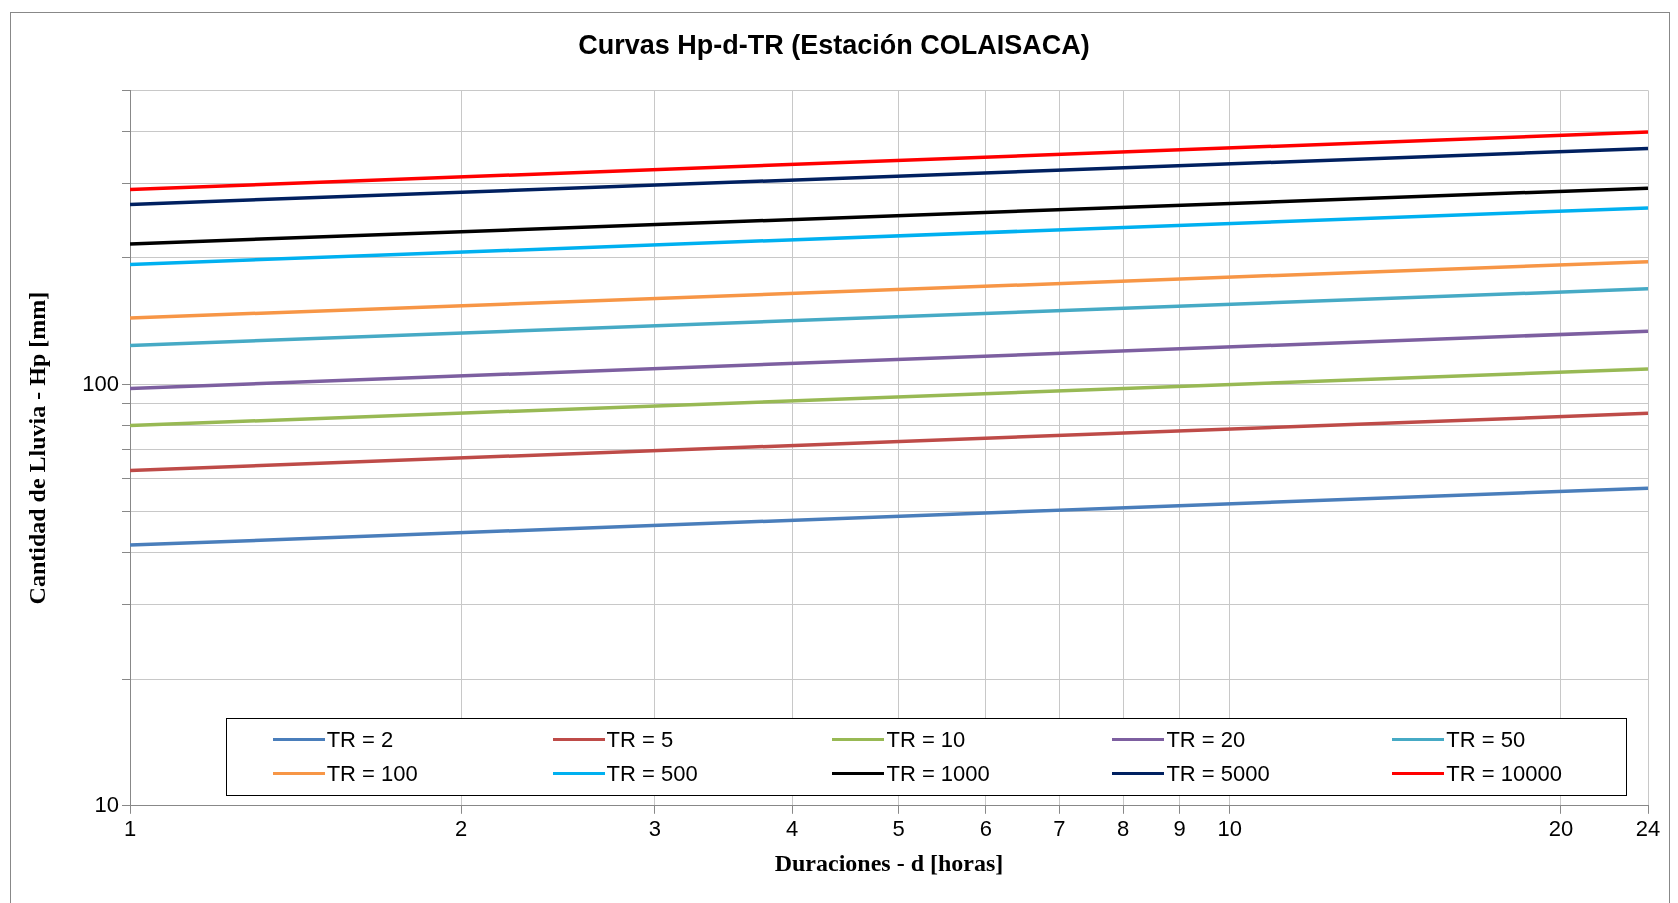 Image resolution: width=1678 pixels, height=903 pixels. I want to click on x-tick-label: 24, so click(1648, 829).